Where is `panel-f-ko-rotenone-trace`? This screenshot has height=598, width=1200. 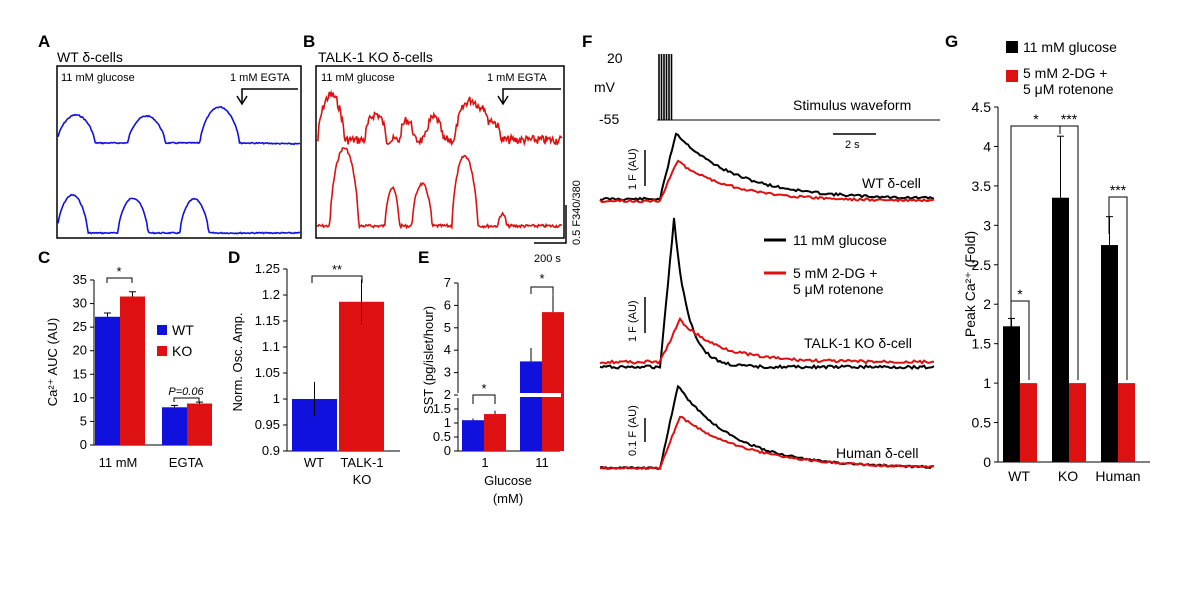 panel-f-ko-rotenone-trace is located at coordinates (766, 340).